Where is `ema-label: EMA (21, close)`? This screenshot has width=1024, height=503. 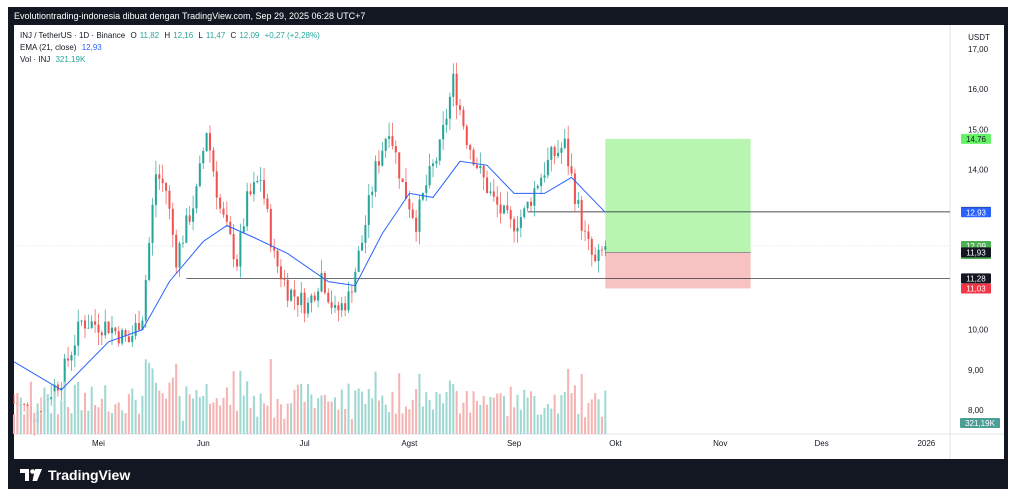 ema-label: EMA (21, close) is located at coordinates (48, 47).